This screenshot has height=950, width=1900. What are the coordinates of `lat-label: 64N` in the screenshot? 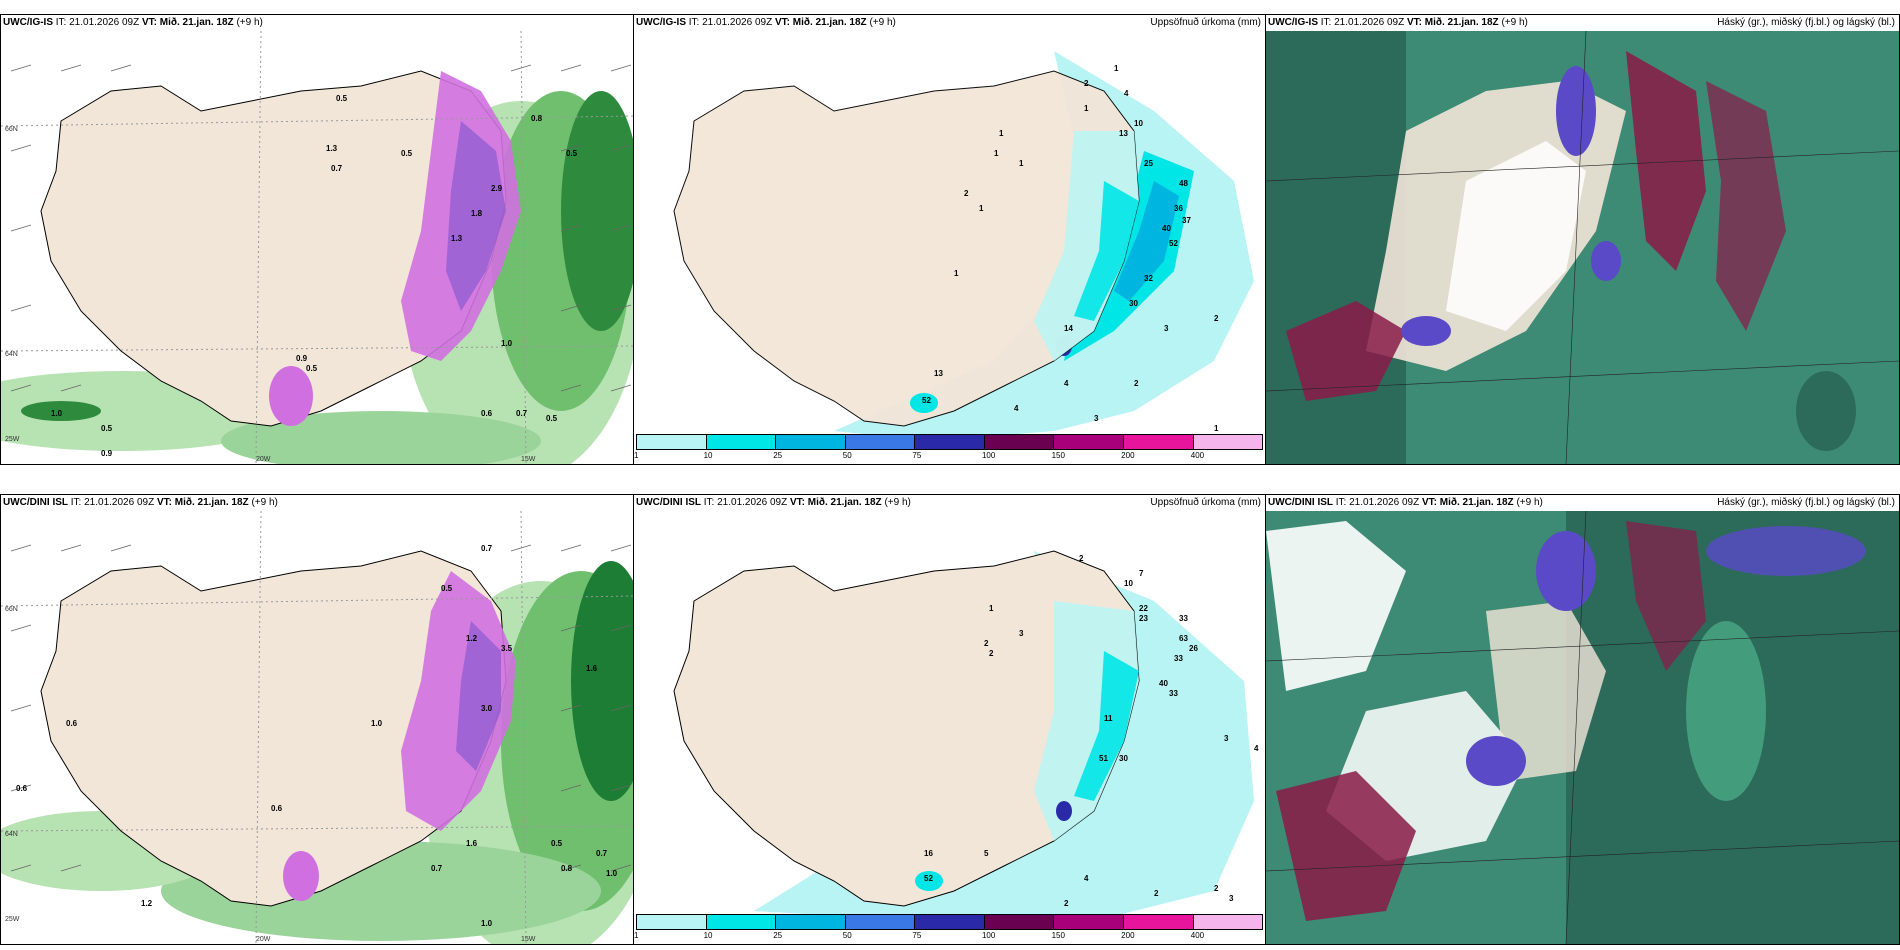 It's located at (11, 834).